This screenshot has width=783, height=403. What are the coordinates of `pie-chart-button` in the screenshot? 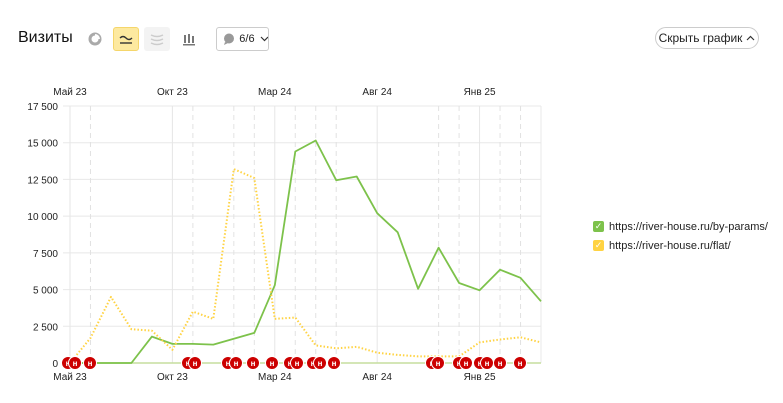 It's located at (95, 39).